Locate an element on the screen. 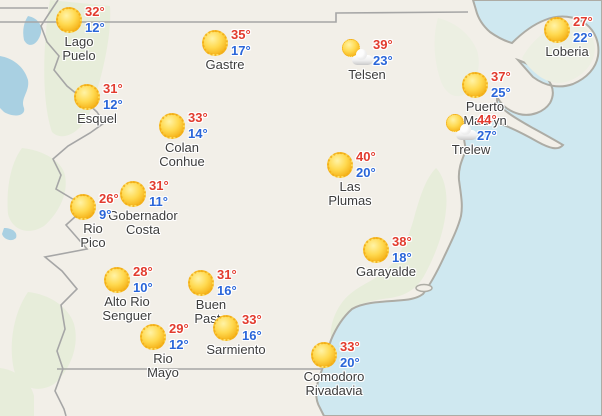  high-temperature: 39° is located at coordinates (383, 44).